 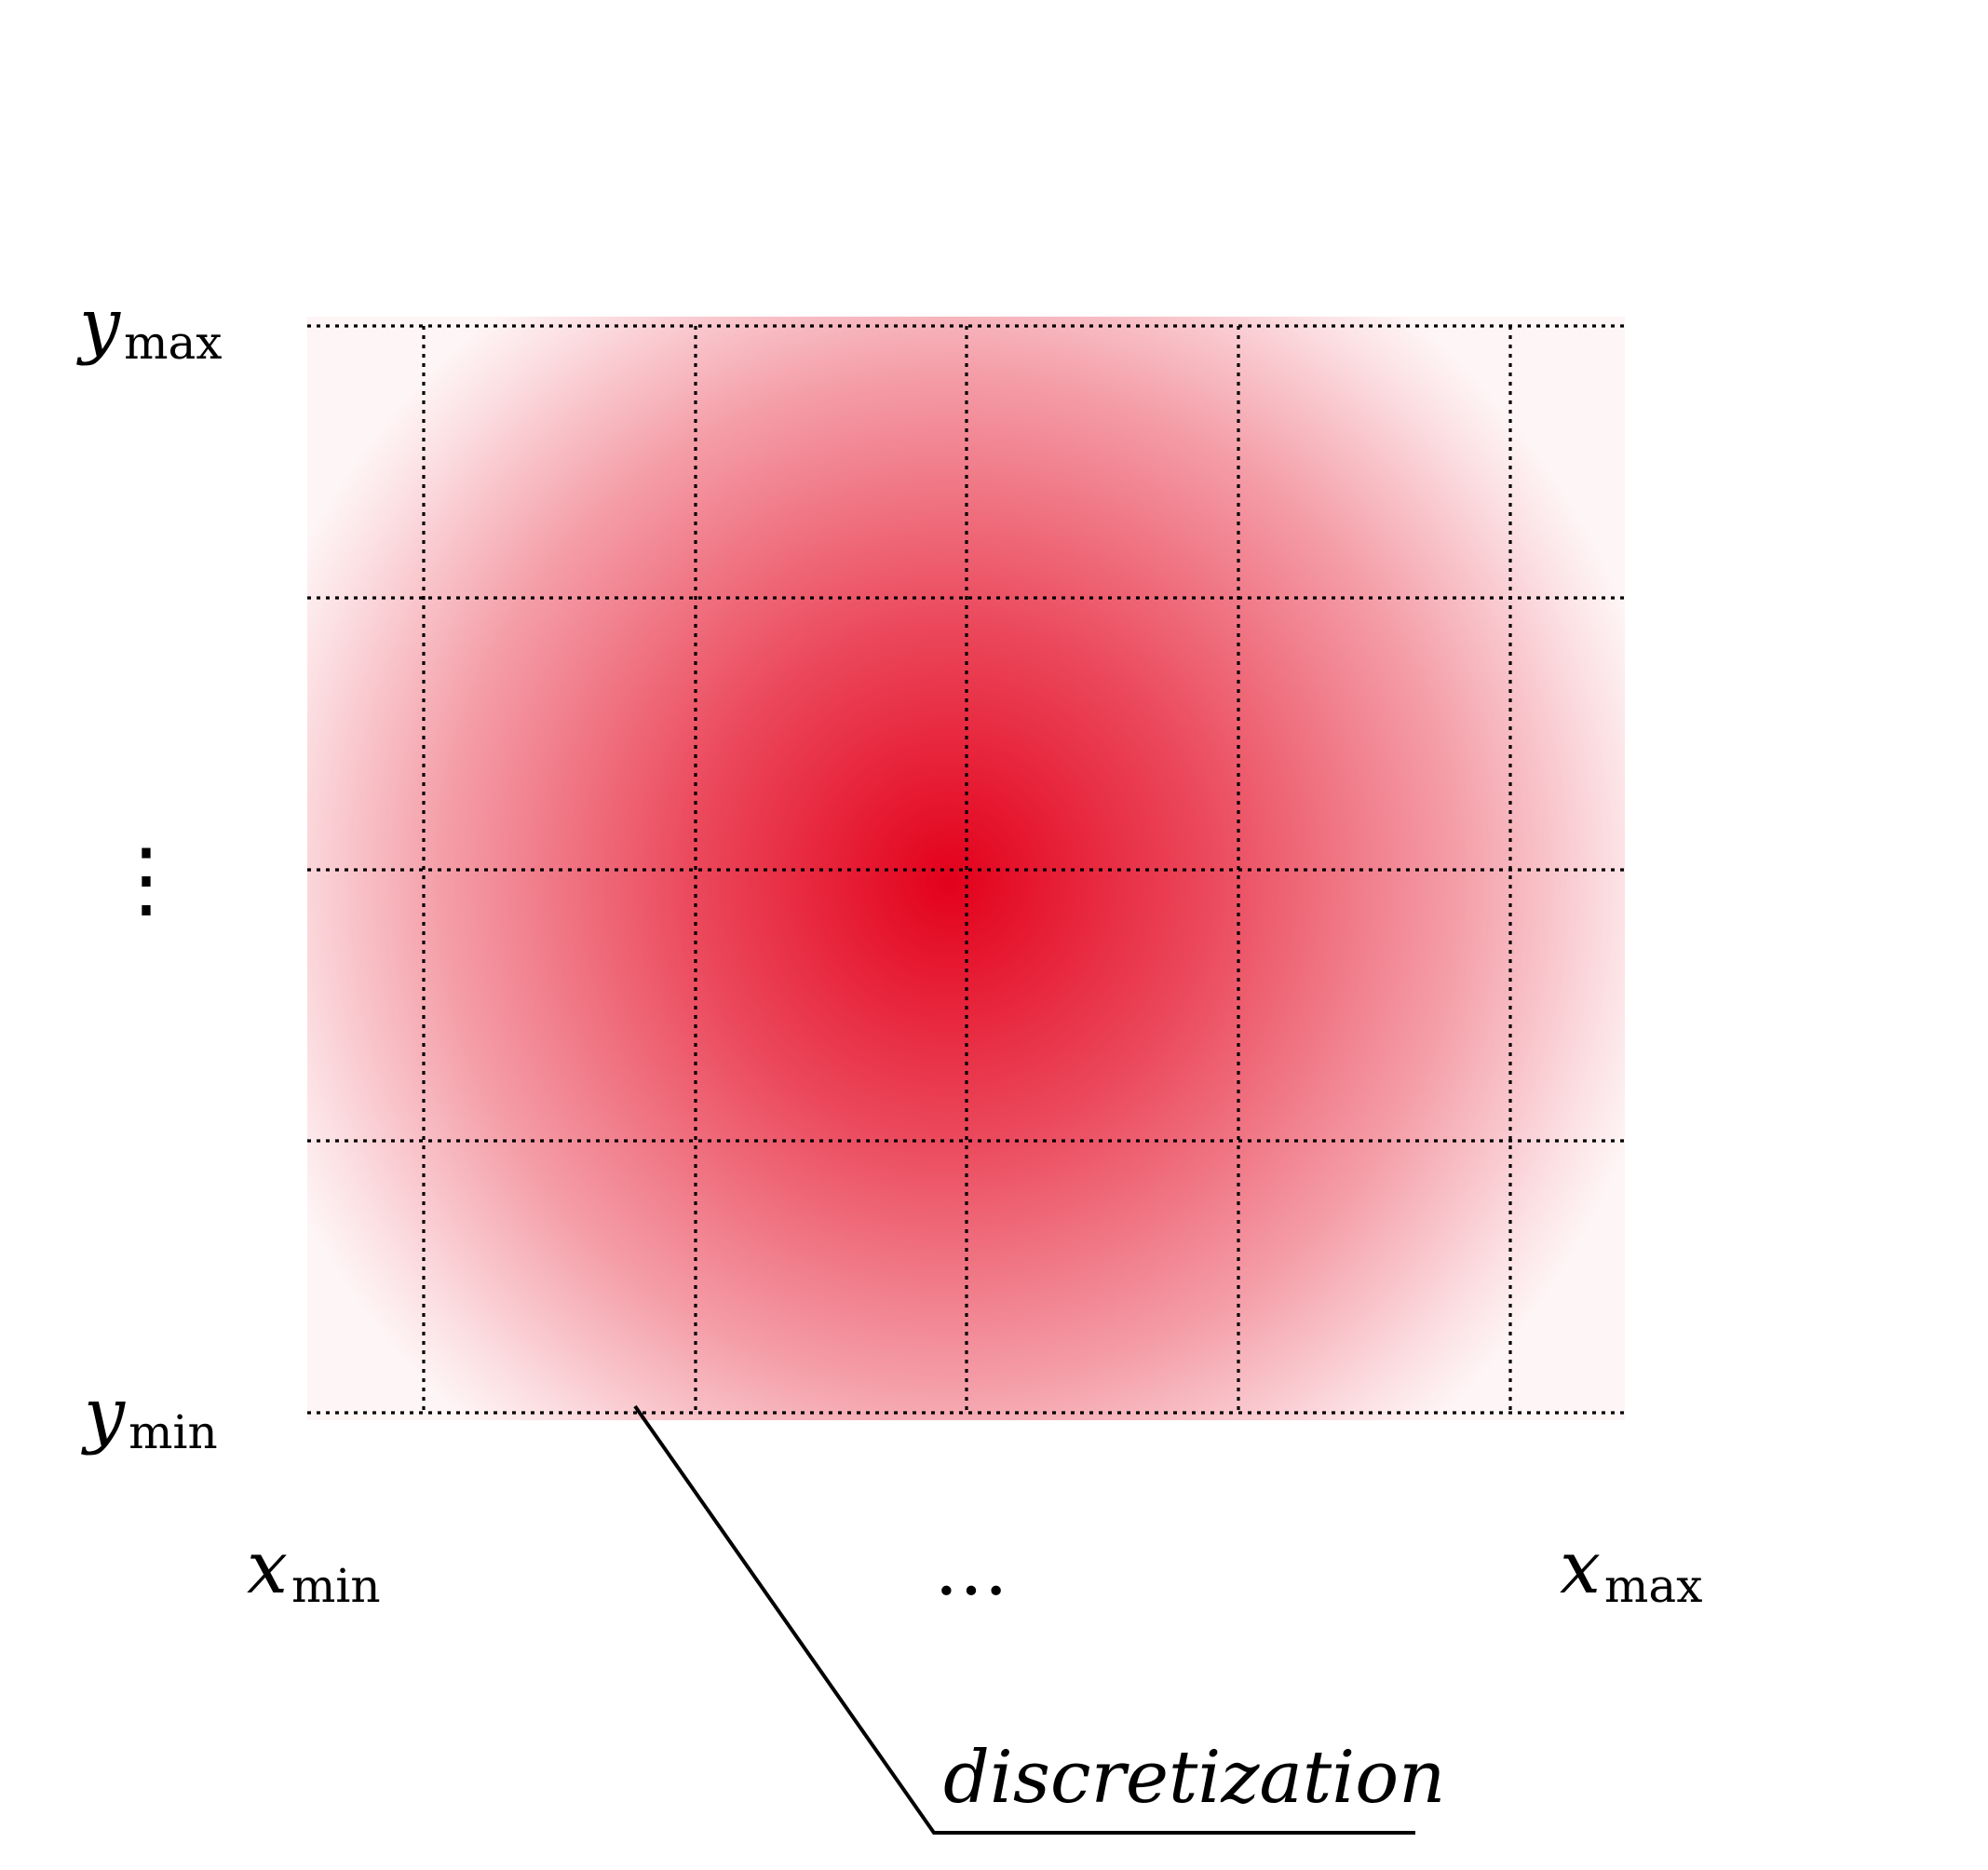 What do you see at coordinates (1631, 1569) in the screenshot?
I see `x-max-label: xmax` at bounding box center [1631, 1569].